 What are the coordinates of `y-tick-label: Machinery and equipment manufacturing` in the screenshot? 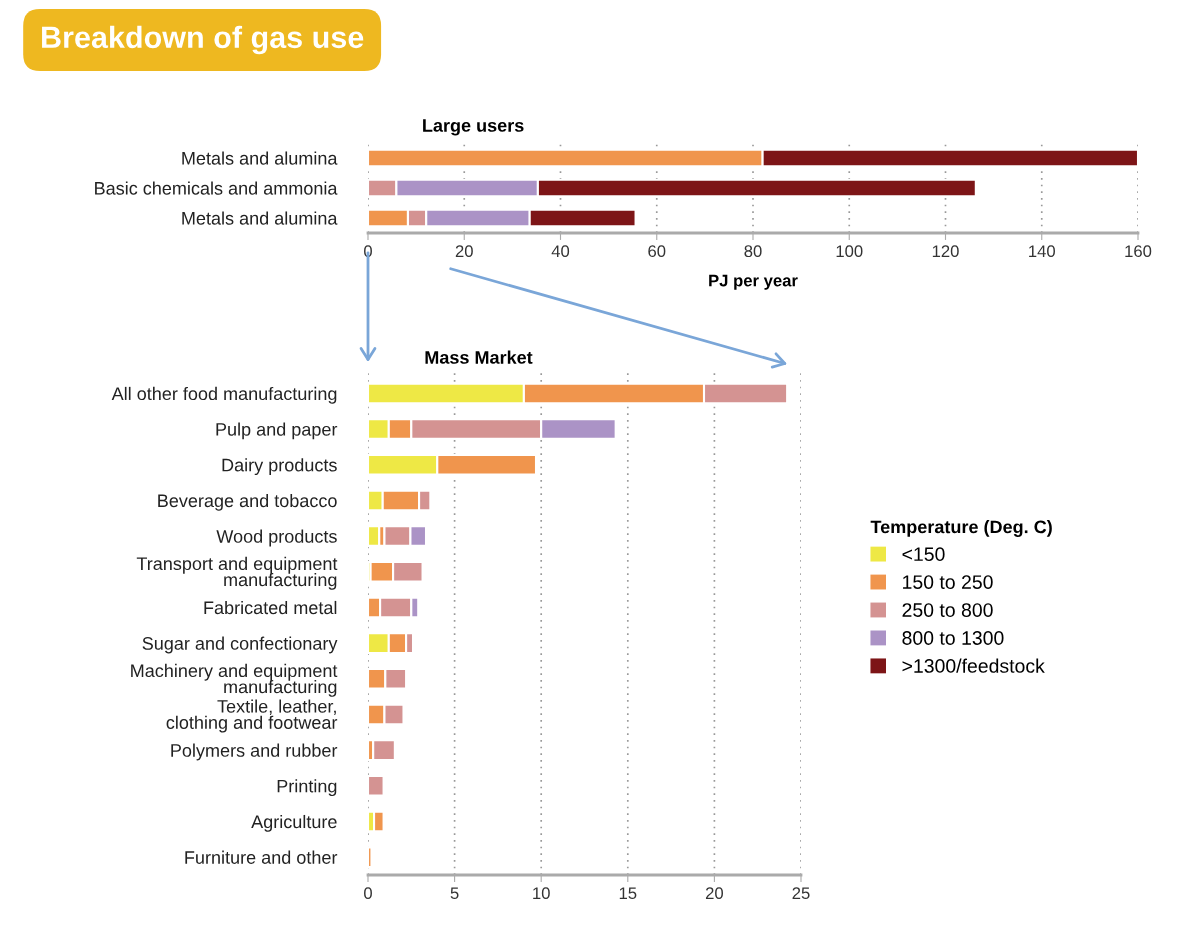 It's located at (234, 680).